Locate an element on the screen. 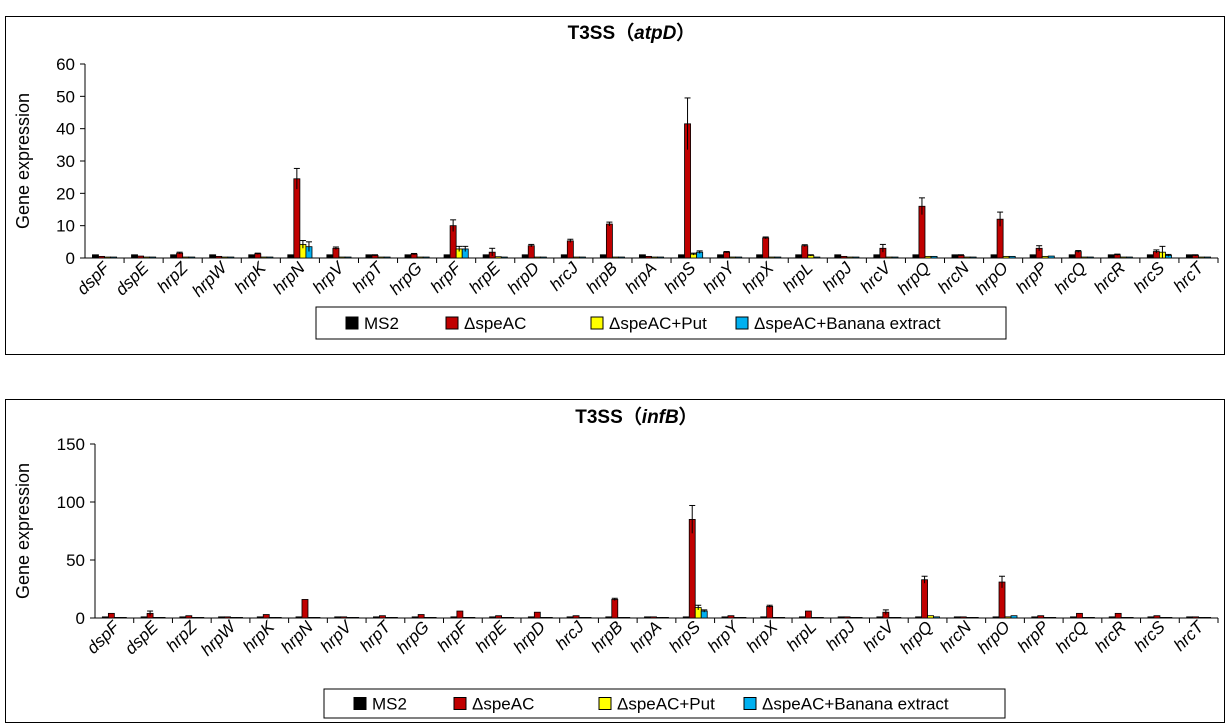 Image resolution: width=1231 pixels, height=726 pixels. chart1-bar-hrpO-s0 is located at coordinates (996, 617).